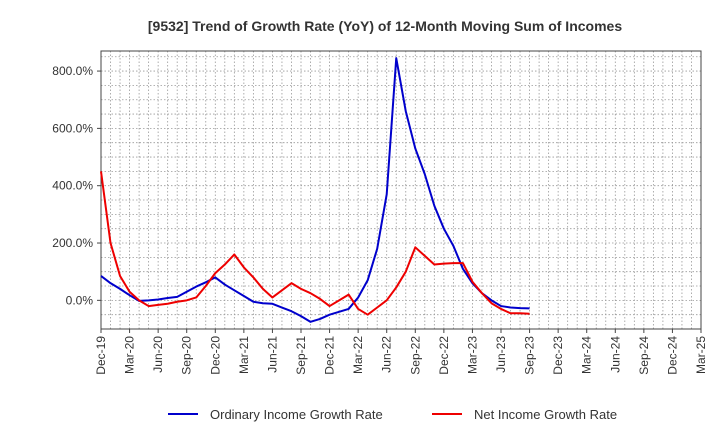  Describe the element at coordinates (72, 71) in the screenshot. I see `y-tick-label: 800.0%` at that location.